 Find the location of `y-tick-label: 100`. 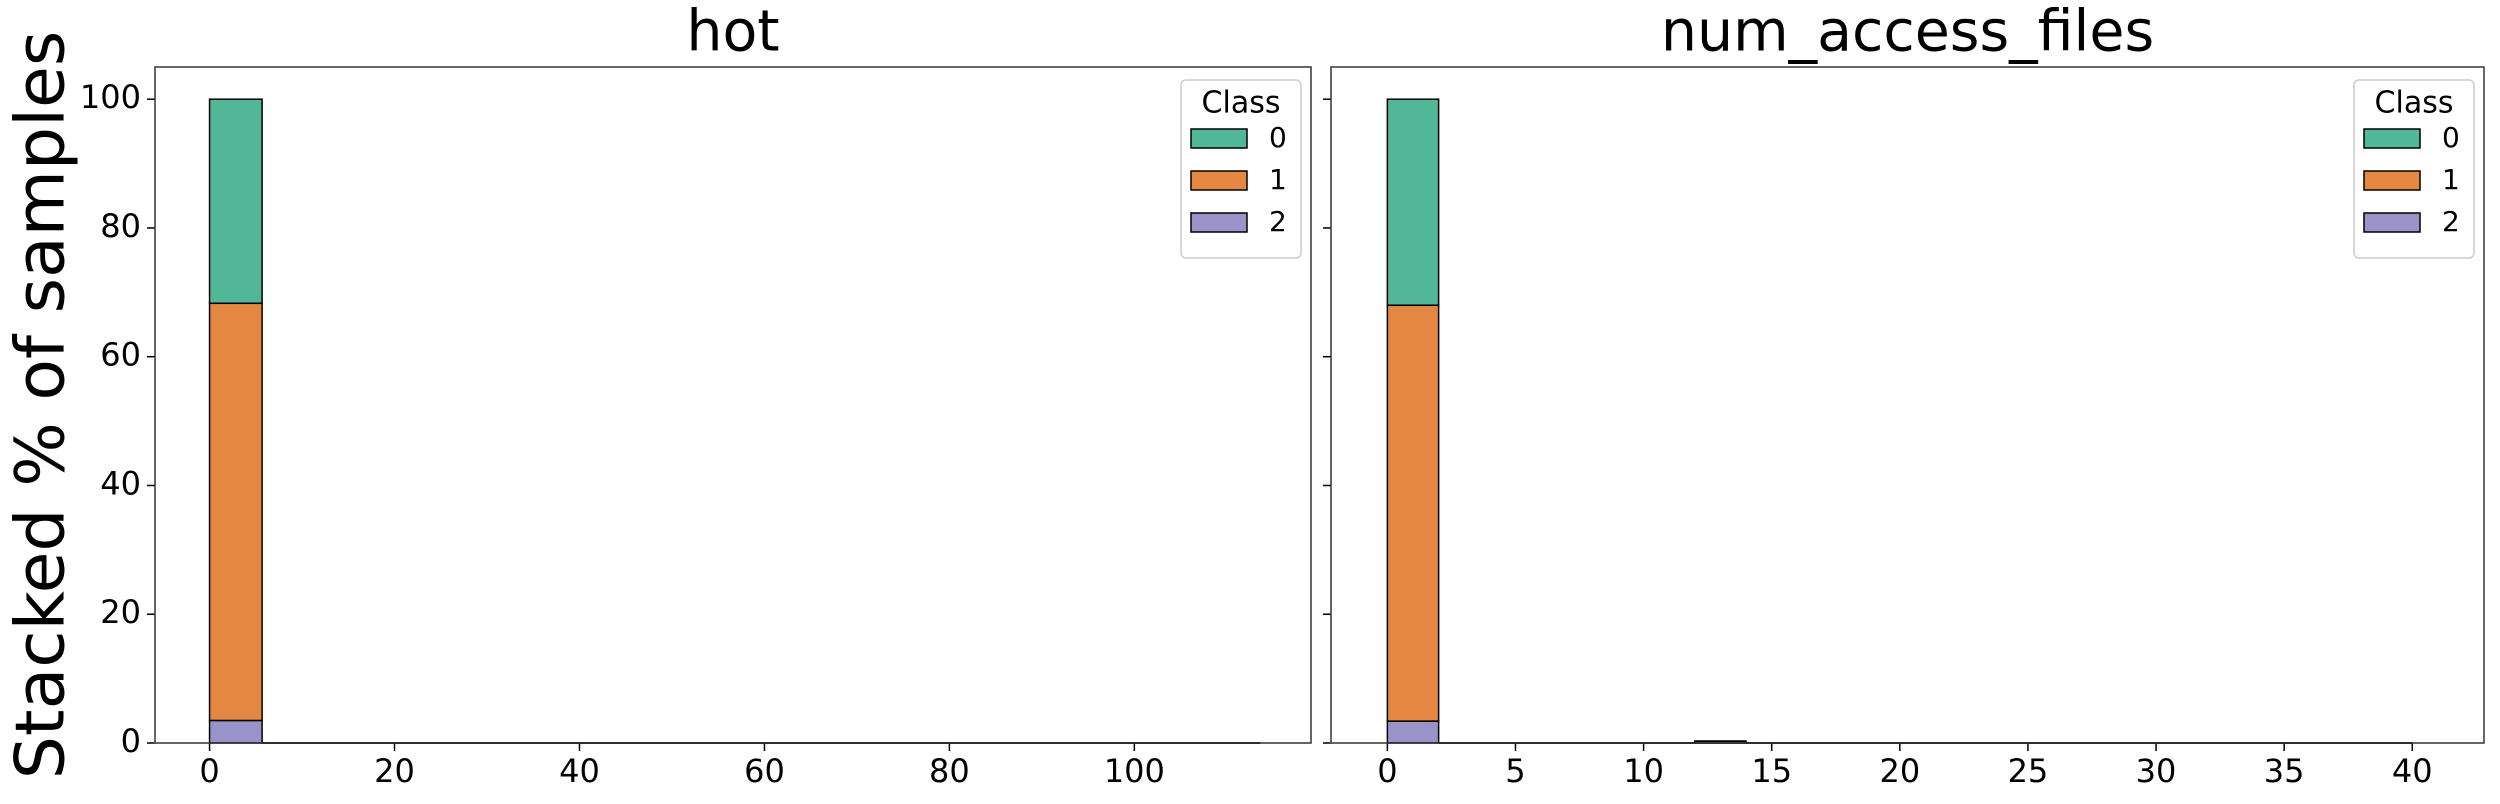

y-tick-label: 100 is located at coordinates (110, 97).